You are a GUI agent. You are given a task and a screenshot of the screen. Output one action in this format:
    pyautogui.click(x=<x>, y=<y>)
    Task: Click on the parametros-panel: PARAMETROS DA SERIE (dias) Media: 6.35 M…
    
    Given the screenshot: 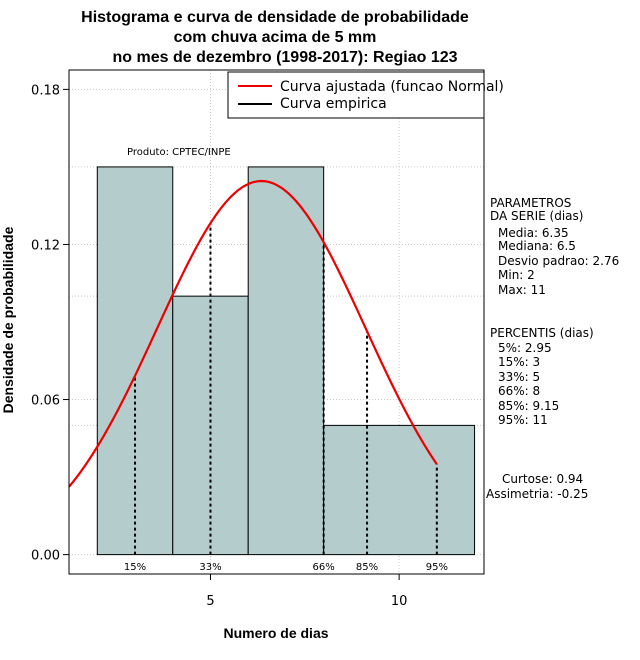 What is the action you would take?
    pyautogui.click(x=554, y=246)
    